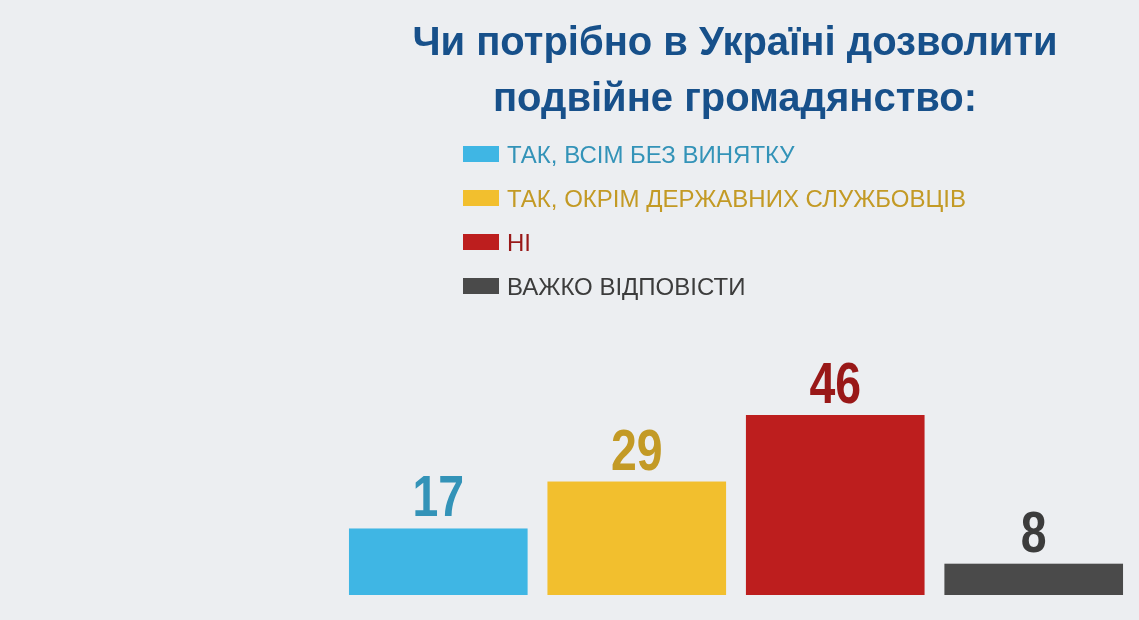 This screenshot has height=620, width=1139. What do you see at coordinates (835, 382) in the screenshot?
I see `data-label: 46` at bounding box center [835, 382].